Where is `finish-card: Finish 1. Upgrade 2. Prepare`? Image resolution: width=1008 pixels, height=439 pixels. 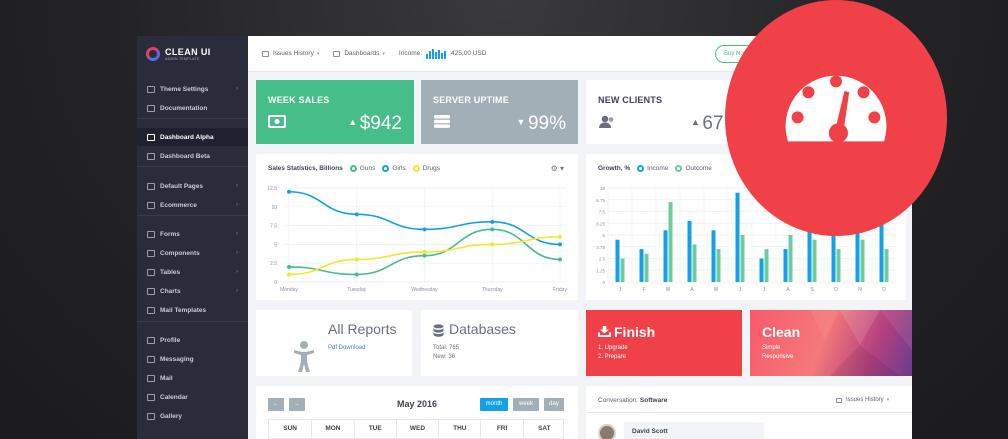 finish-card: Finish 1. Upgrade 2. Prepare is located at coordinates (664, 343).